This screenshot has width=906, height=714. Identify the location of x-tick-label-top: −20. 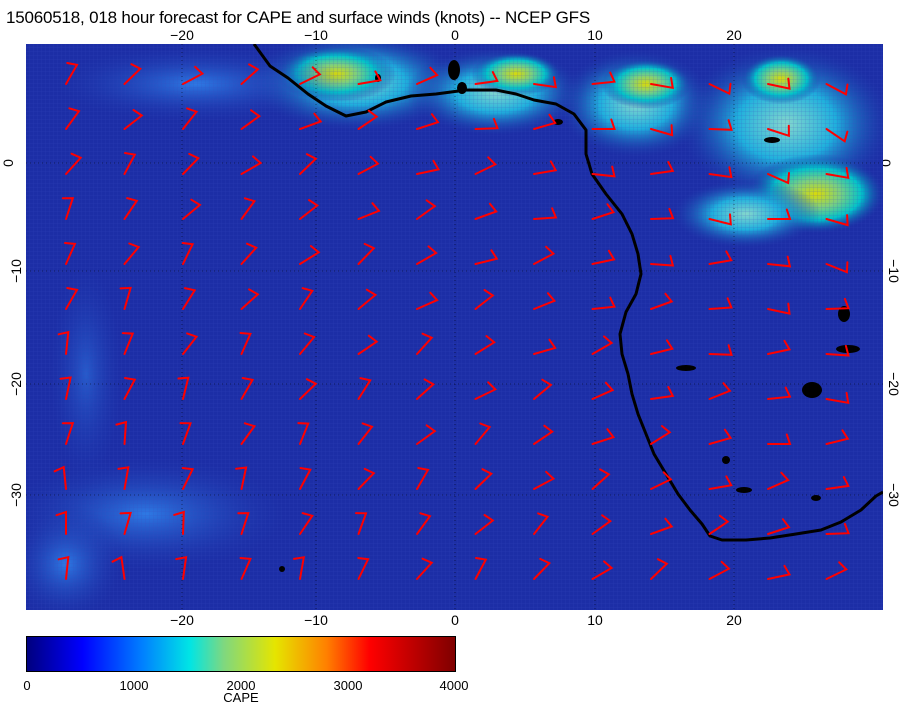
(182, 35).